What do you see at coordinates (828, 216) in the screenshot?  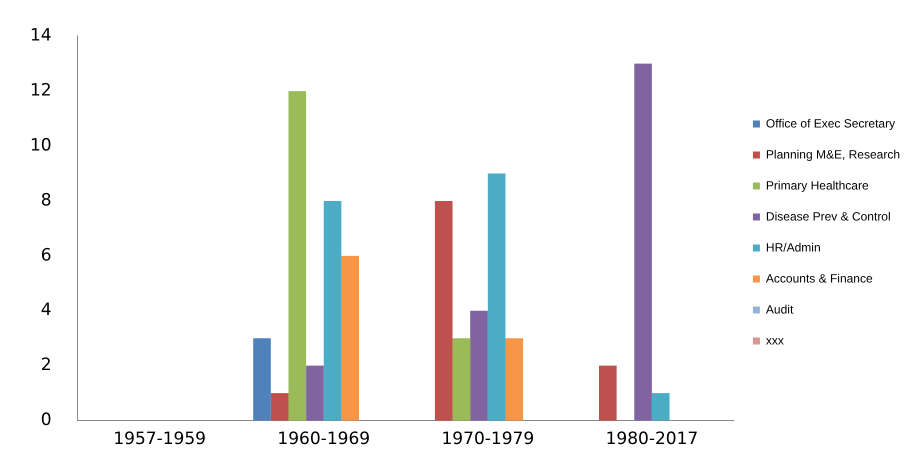 I see `legend-label: Disease Prev & Control` at bounding box center [828, 216].